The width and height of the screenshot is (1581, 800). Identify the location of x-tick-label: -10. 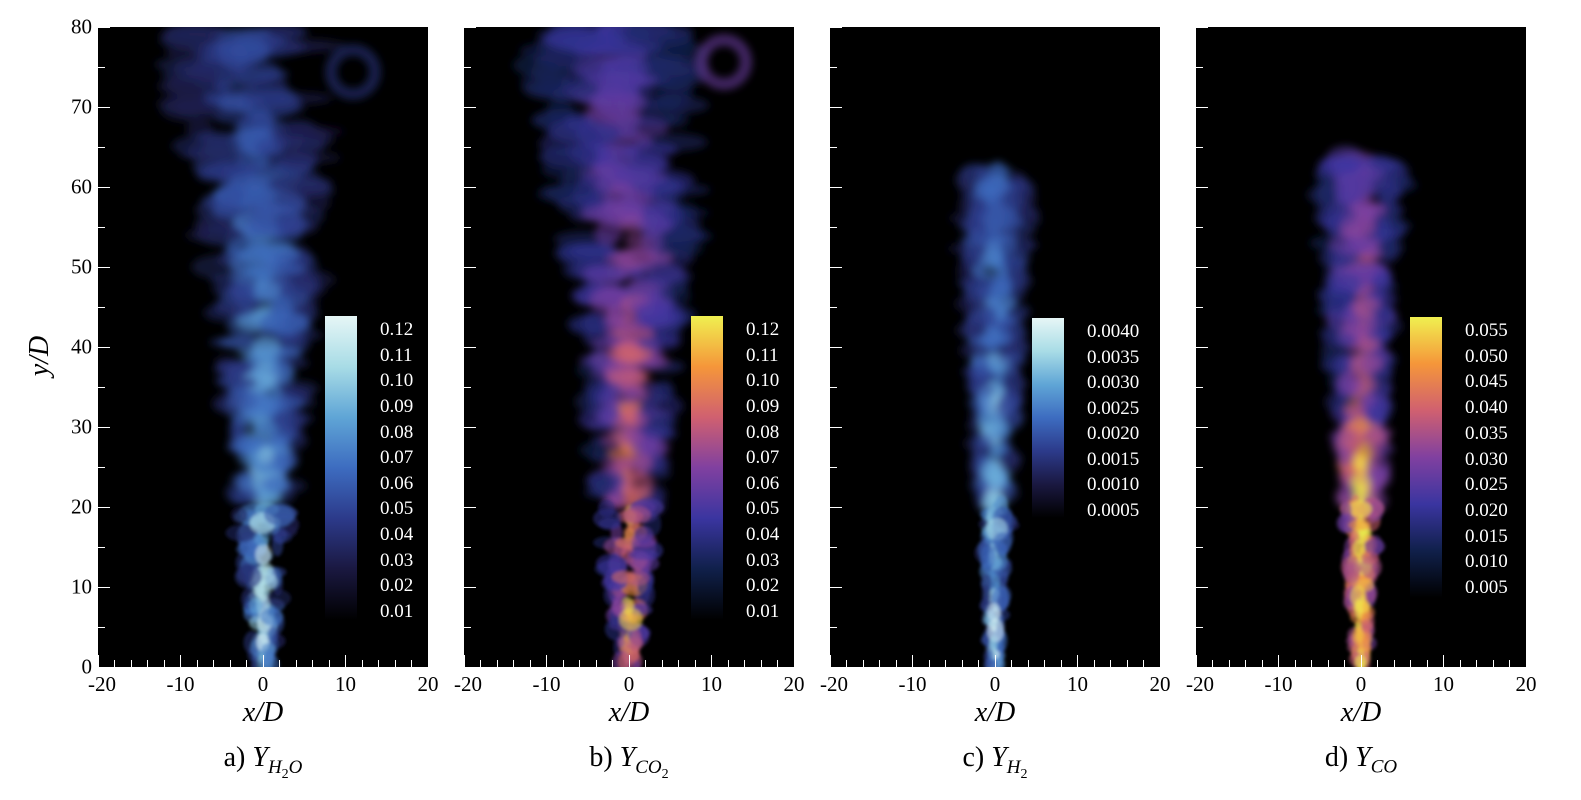
(546, 684).